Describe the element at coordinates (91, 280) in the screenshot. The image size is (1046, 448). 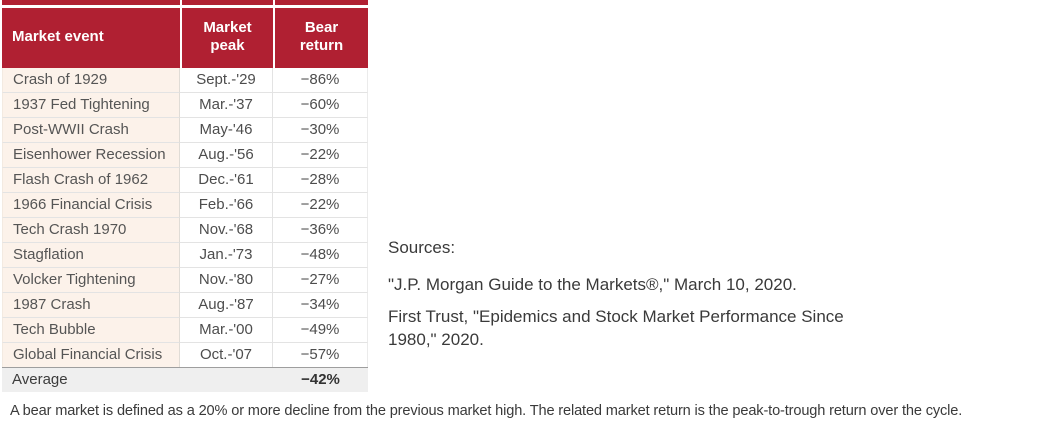
I see `market-event-cell: Volcker Tightening` at that location.